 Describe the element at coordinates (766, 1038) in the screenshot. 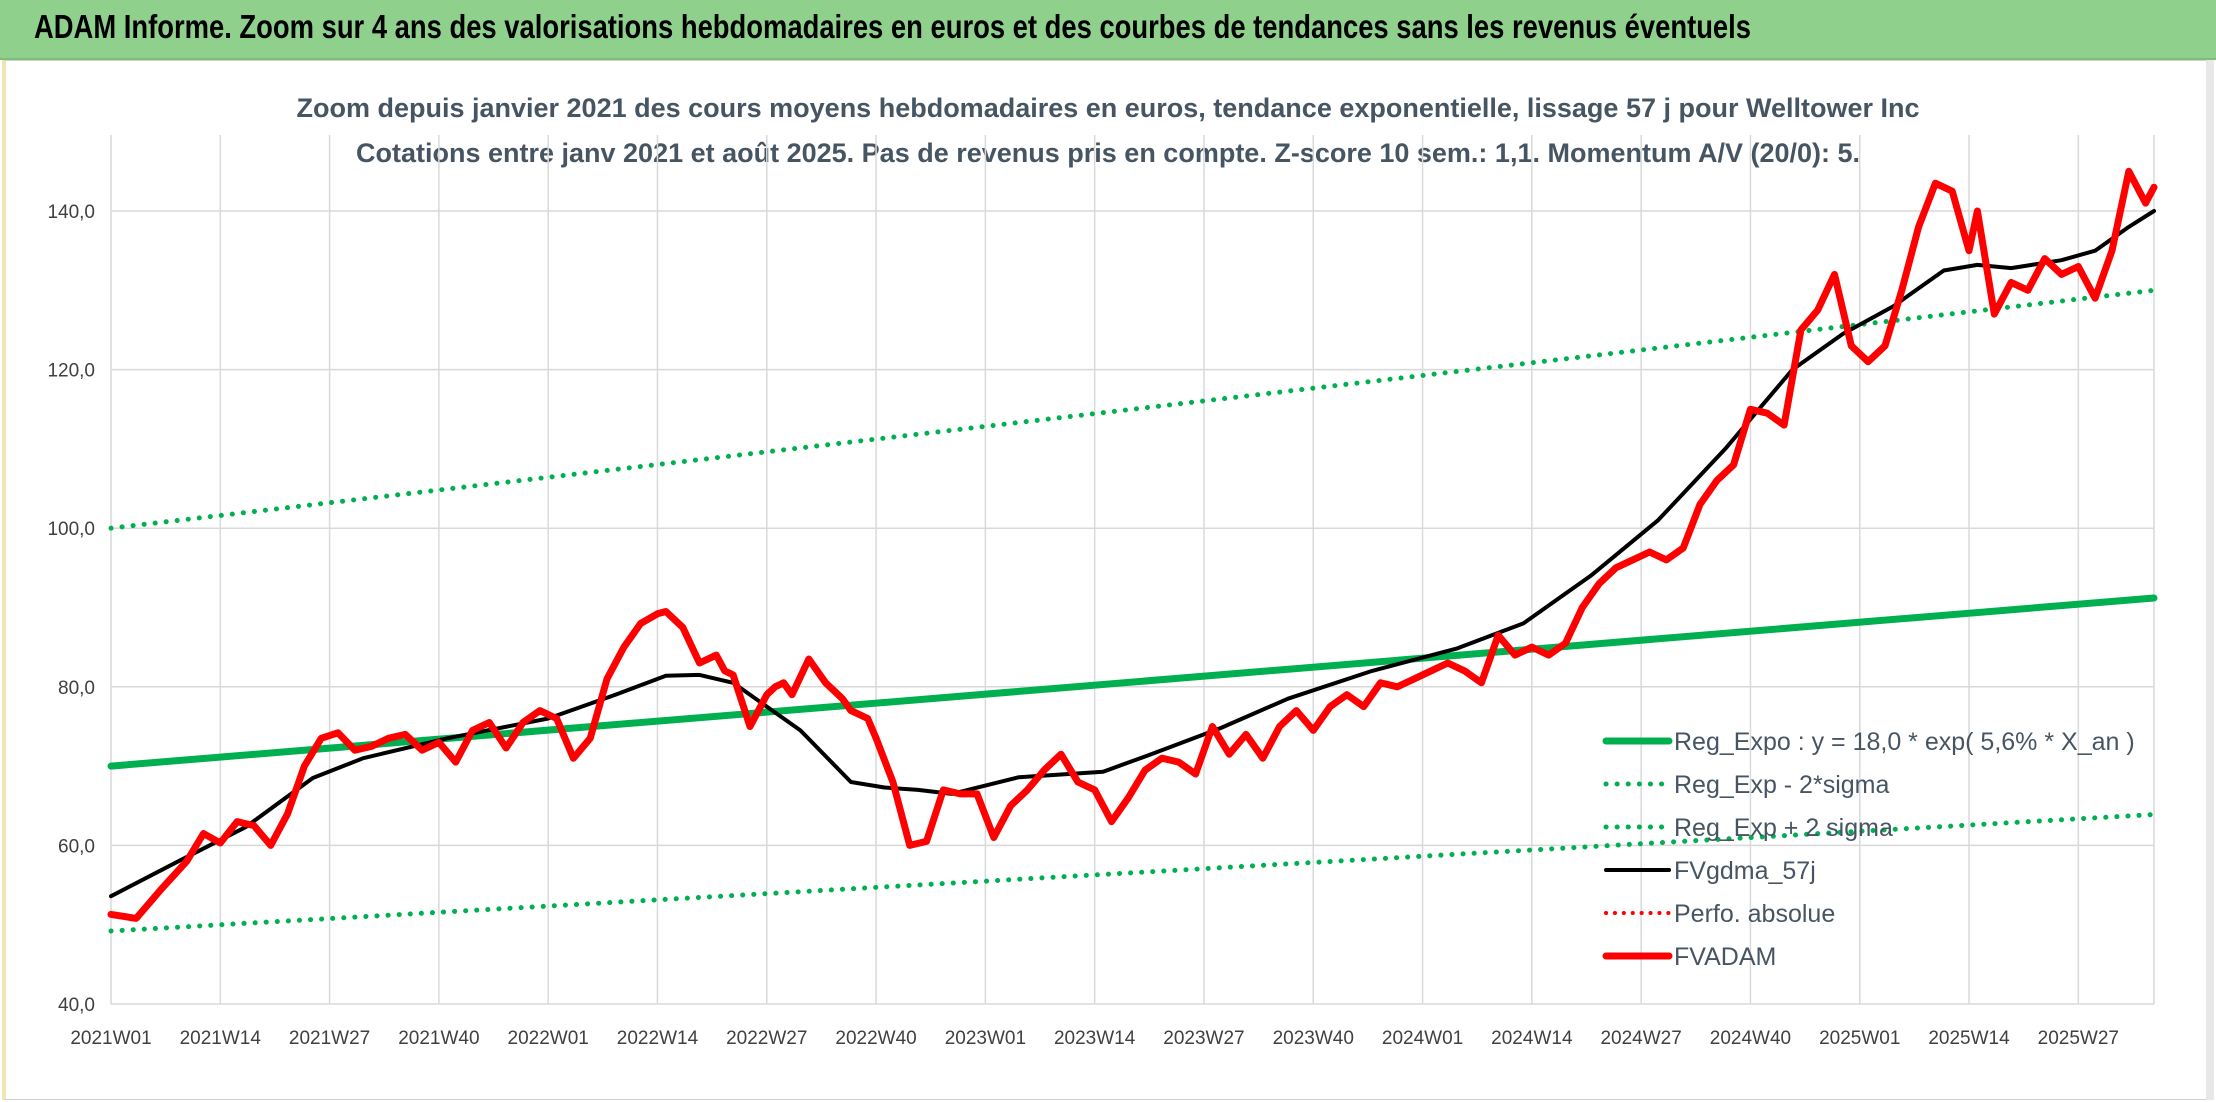

I see `x-tick-label: 2022W27` at that location.